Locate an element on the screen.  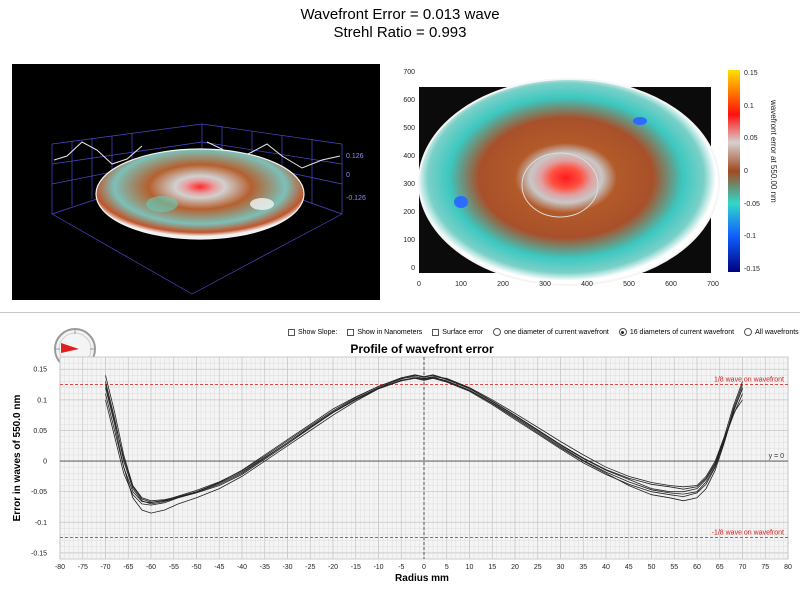
y-tick-label: 0 is located at coordinates (45, 462).